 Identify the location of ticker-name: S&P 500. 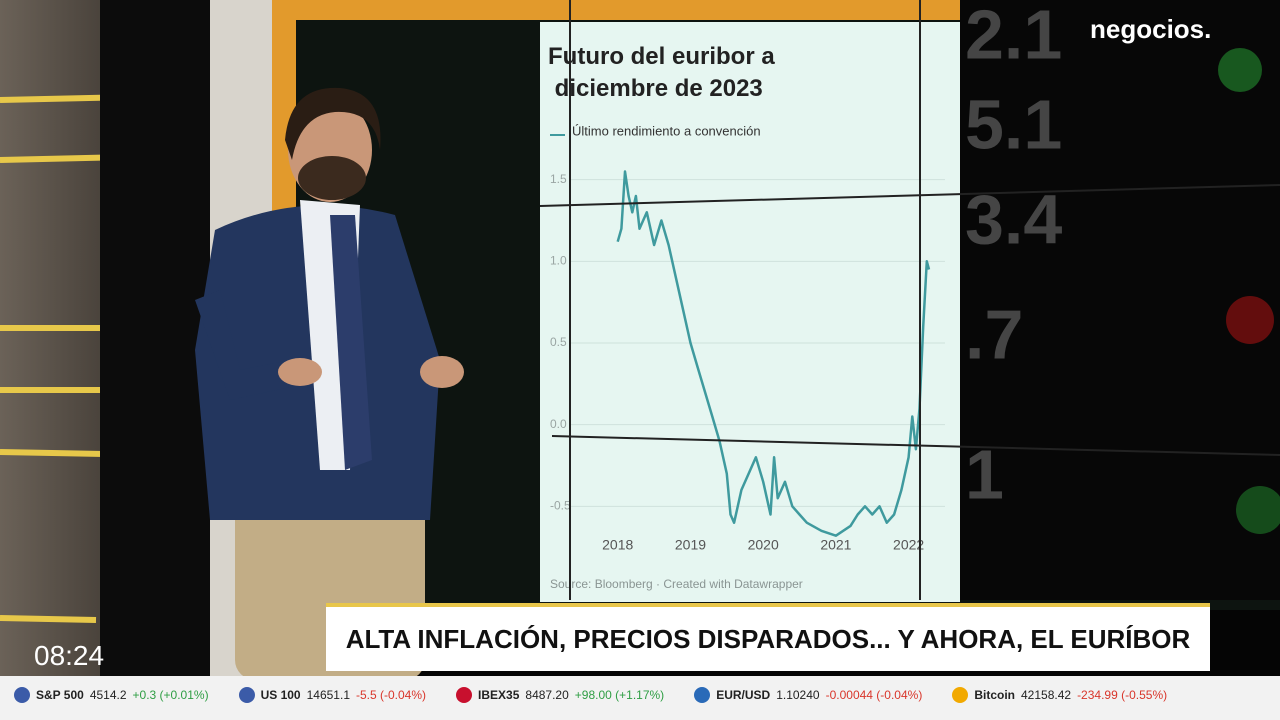
(60, 695).